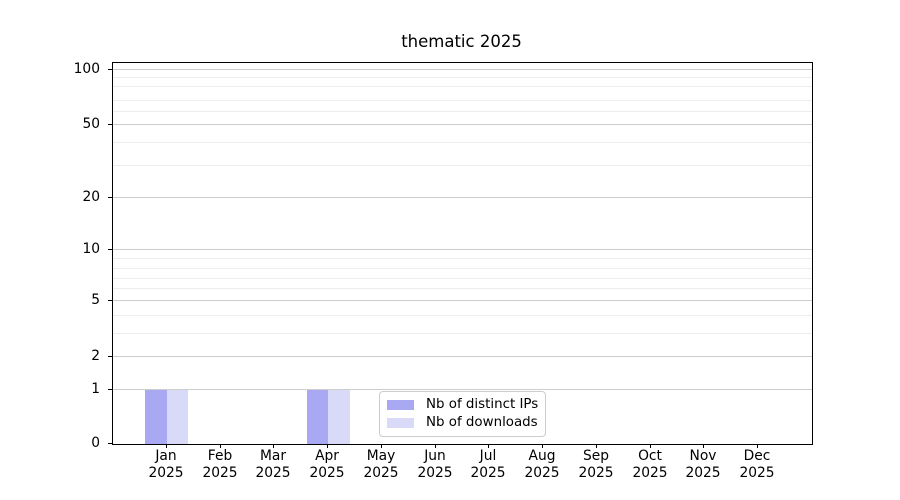  What do you see at coordinates (95, 389) in the screenshot?
I see `y-tick-label: 1` at bounding box center [95, 389].